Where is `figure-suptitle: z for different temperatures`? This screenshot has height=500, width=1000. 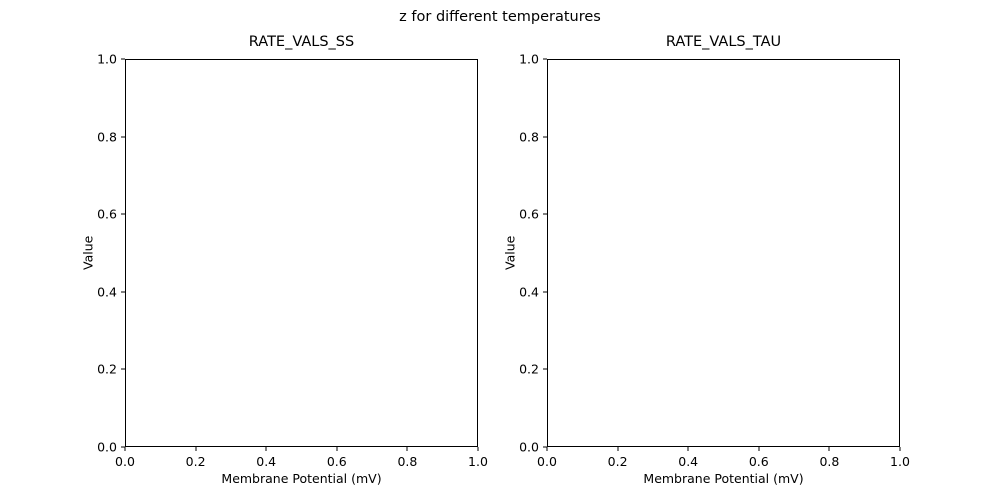
figure-suptitle: z for different temperatures is located at coordinates (500, 17).